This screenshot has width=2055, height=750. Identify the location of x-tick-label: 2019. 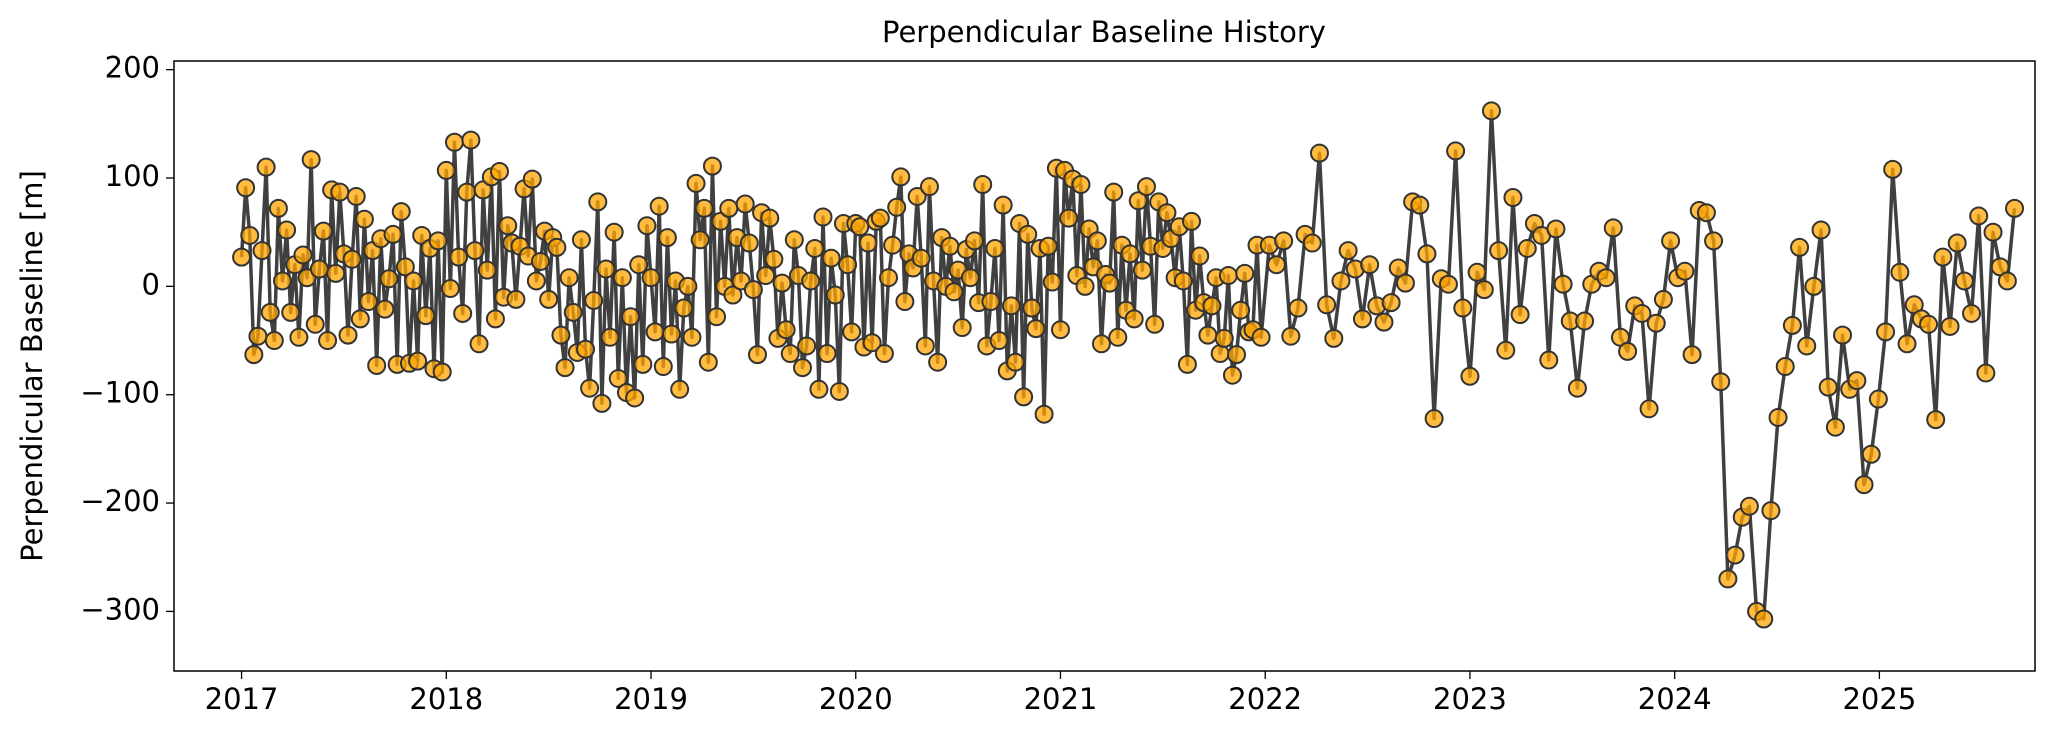
(651, 699).